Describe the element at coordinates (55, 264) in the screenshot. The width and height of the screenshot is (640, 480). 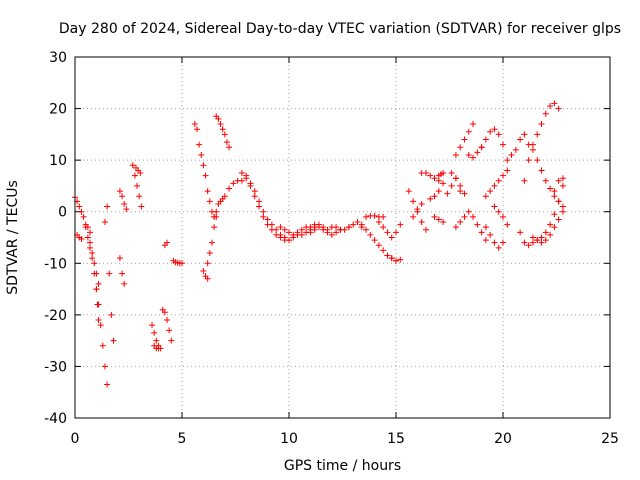
I see `y-tick-label: -10` at that location.